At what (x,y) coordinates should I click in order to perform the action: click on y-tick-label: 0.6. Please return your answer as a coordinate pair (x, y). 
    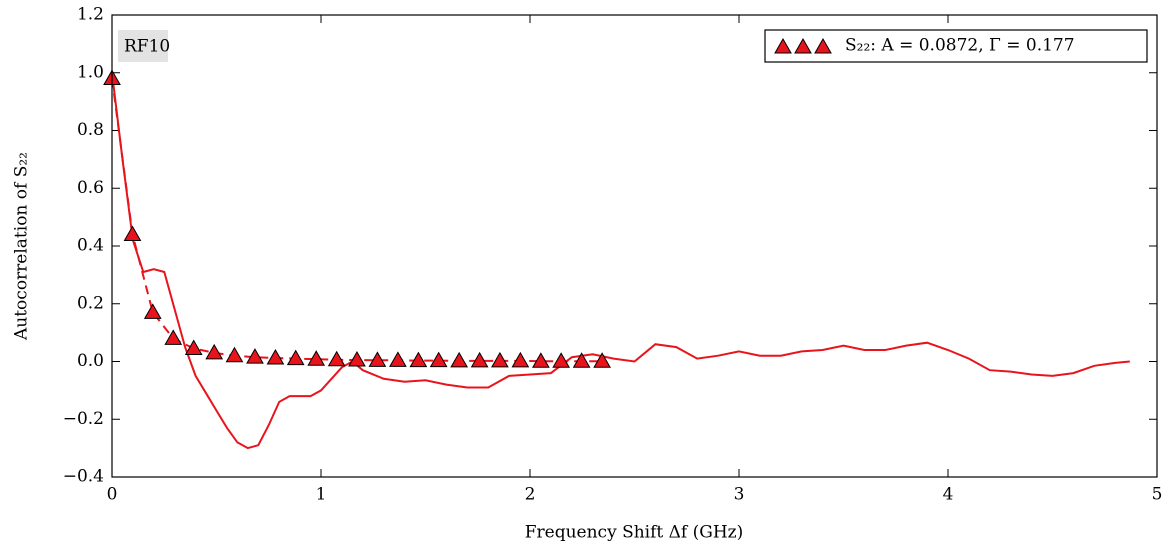
    Looking at the image, I should click on (90, 188).